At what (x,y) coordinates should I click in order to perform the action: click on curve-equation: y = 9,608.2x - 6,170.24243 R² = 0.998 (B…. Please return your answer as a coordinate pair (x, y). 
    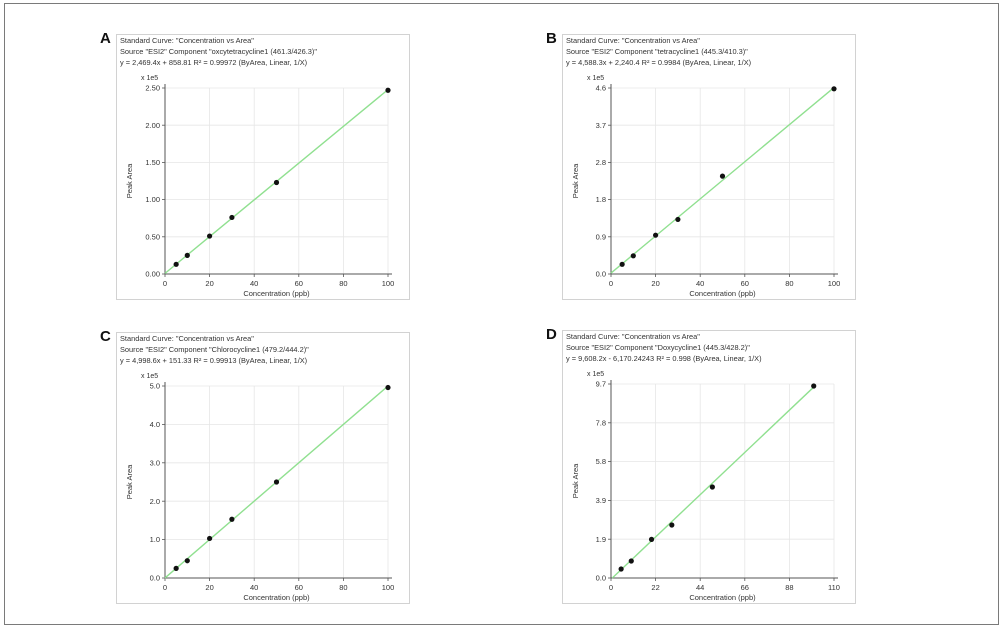
    Looking at the image, I should click on (664, 358).